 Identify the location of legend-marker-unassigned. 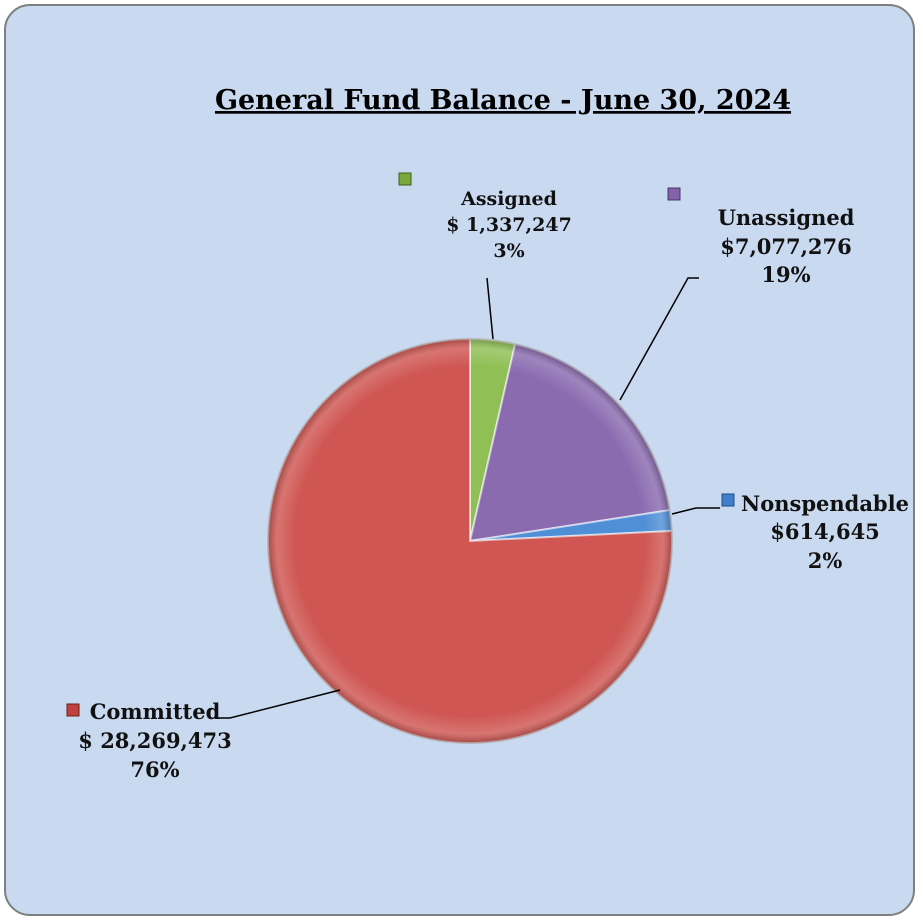
(674, 194).